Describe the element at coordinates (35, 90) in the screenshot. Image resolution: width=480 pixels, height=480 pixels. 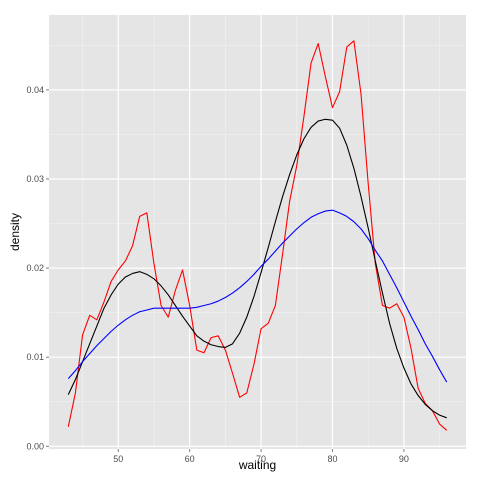
I see `y-tick-label: 0.04` at that location.